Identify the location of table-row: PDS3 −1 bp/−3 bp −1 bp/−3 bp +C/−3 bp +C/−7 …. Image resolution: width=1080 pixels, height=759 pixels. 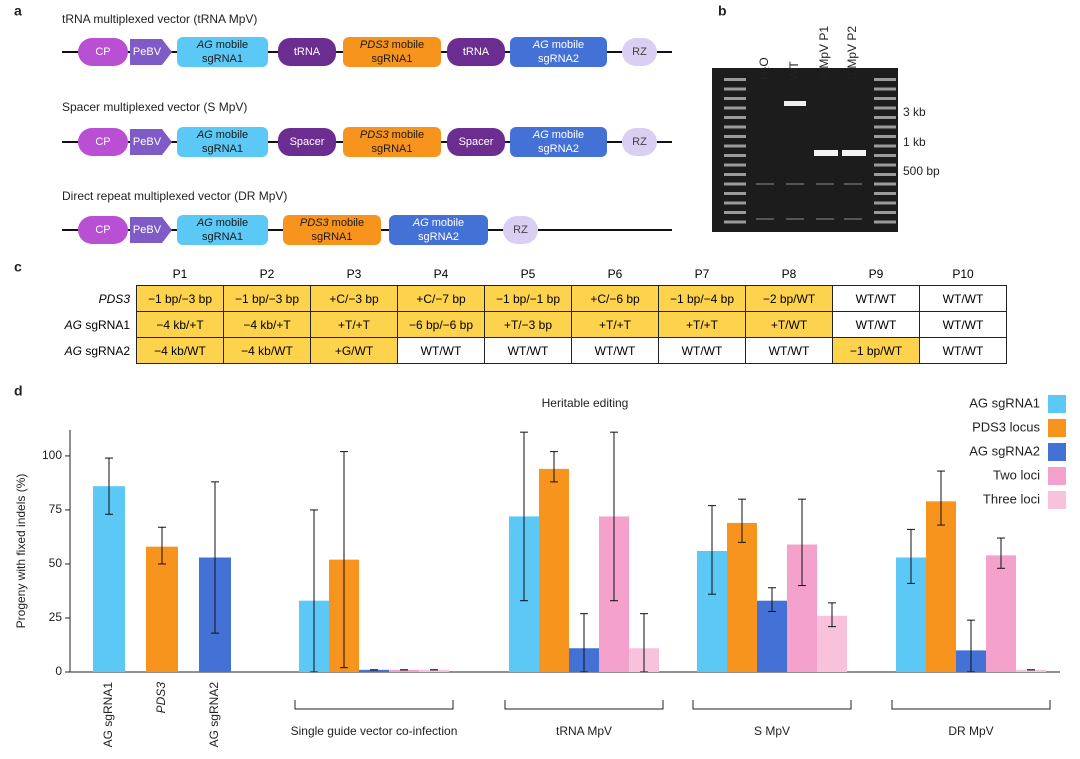
(523, 298).